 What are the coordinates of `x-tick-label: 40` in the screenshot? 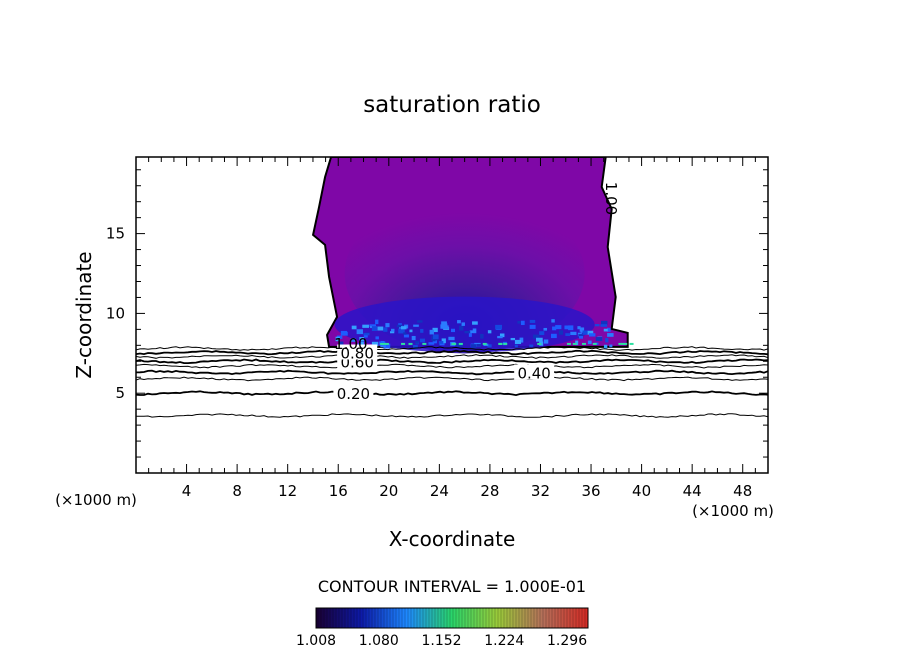 It's located at (641, 491).